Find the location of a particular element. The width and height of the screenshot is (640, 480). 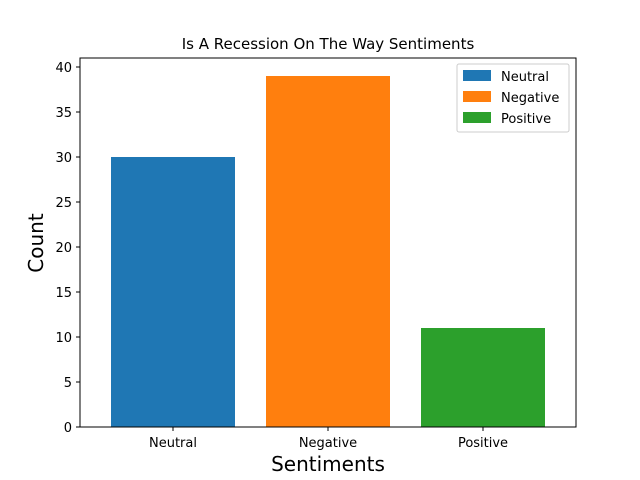

legend-swatch-negative is located at coordinates (477, 96).